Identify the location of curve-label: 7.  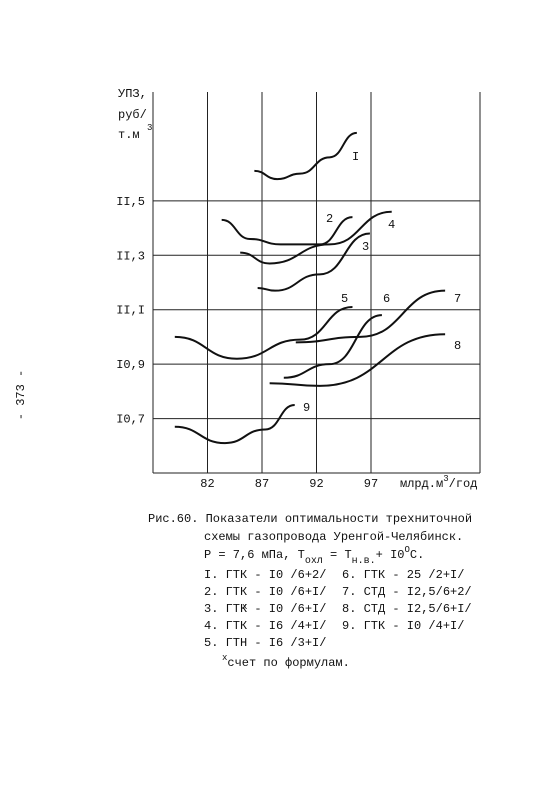
(457, 299).